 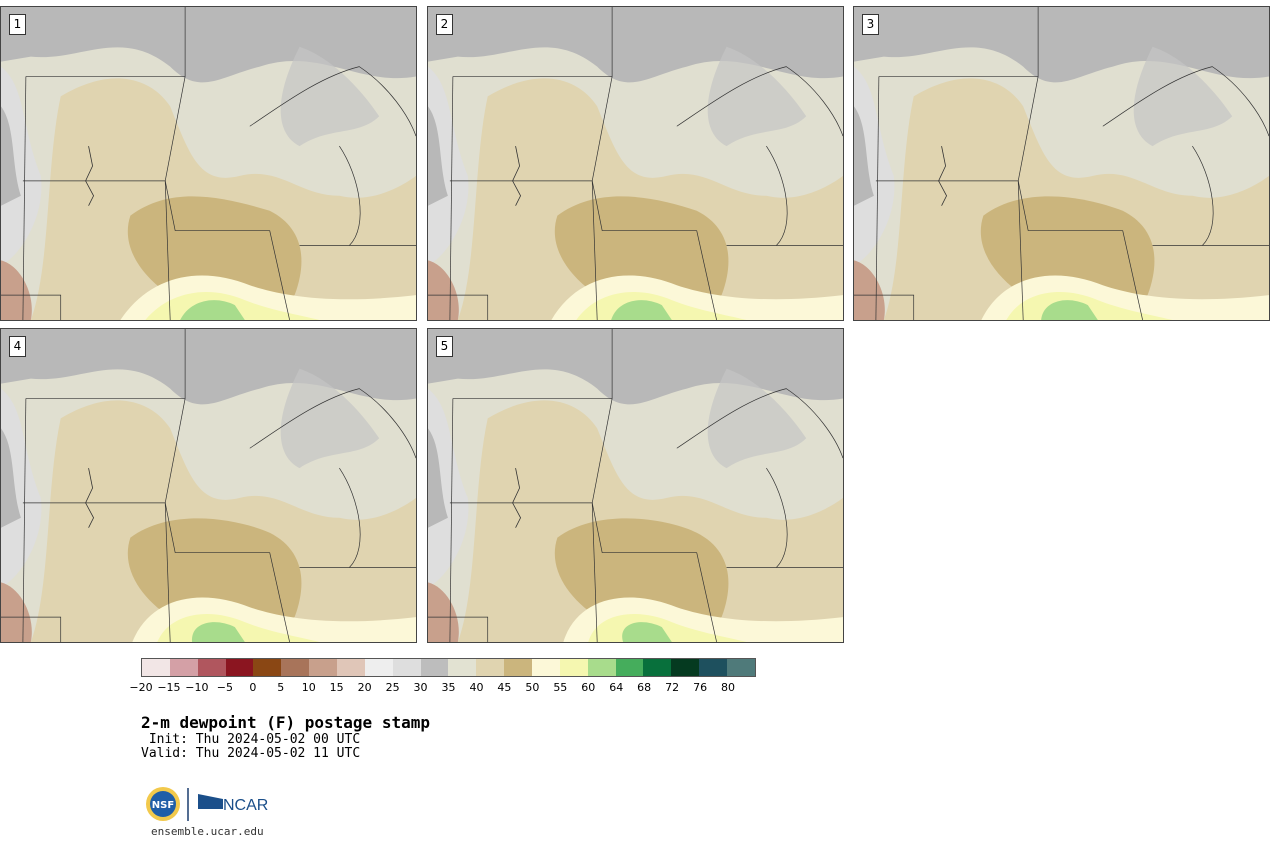 I want to click on colorbar-tick-label: 55, so click(x=560, y=687).